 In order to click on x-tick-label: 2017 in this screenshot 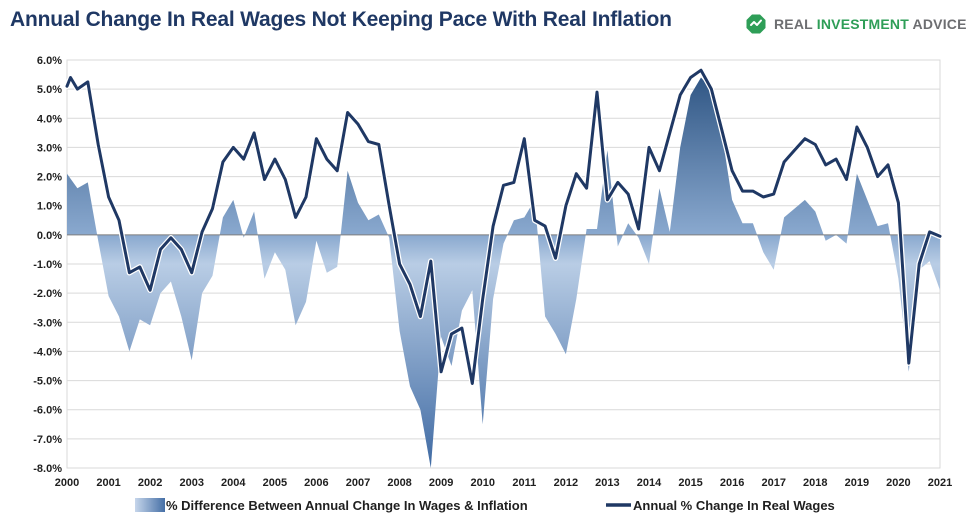, I will do `click(773, 483)`.